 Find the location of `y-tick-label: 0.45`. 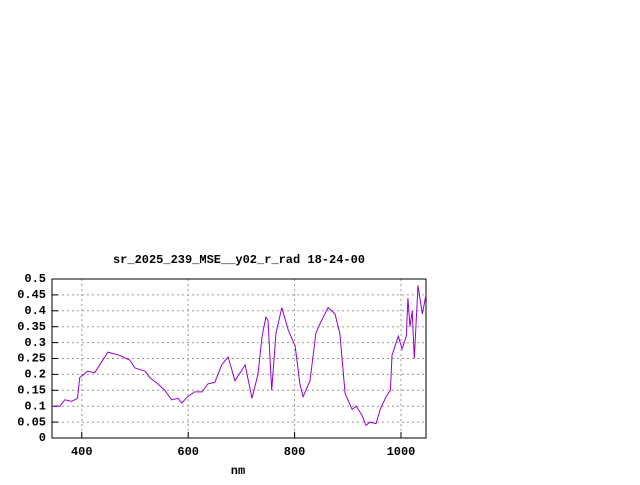

y-tick-label: 0.45 is located at coordinates (31, 295).